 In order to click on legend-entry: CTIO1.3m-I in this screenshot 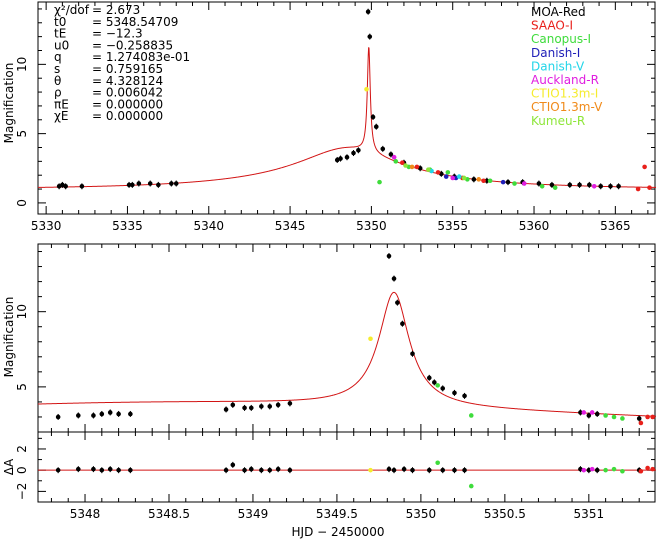, I will do `click(564, 94)`.